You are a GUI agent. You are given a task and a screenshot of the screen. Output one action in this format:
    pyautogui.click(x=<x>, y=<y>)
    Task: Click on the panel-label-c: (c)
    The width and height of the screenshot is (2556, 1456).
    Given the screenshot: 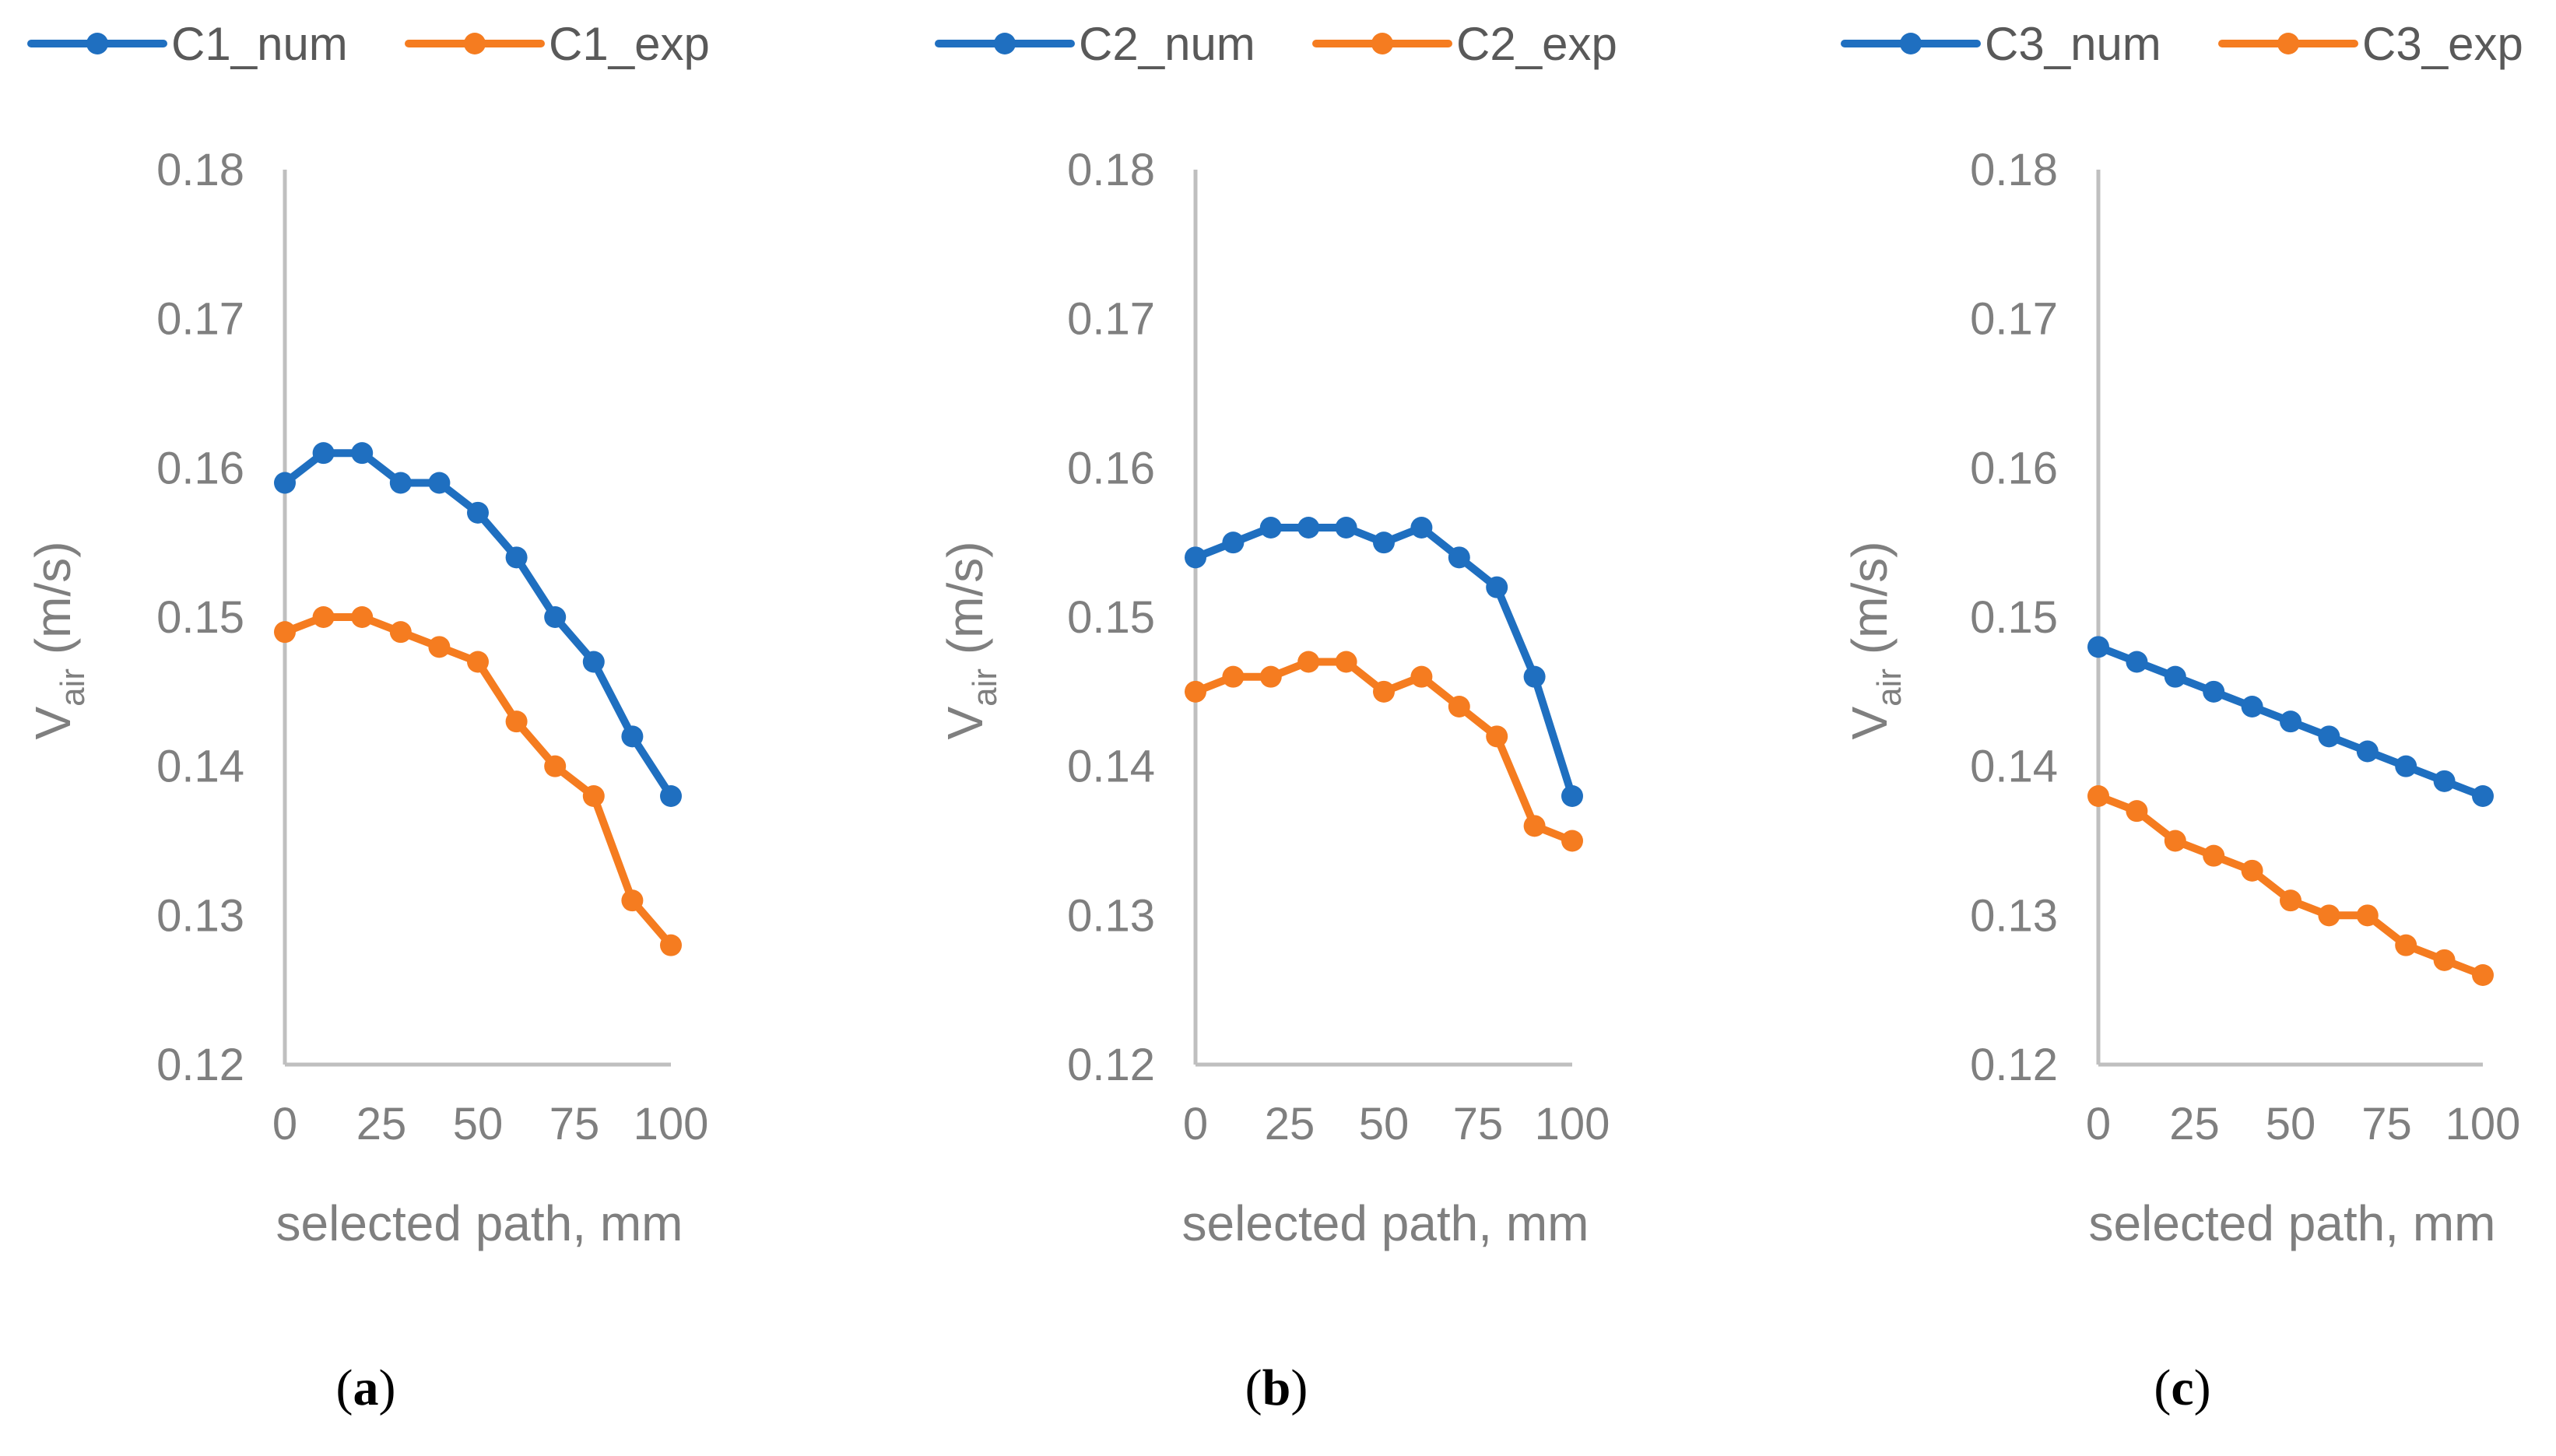 What is the action you would take?
    pyautogui.click(x=2182, y=1388)
    